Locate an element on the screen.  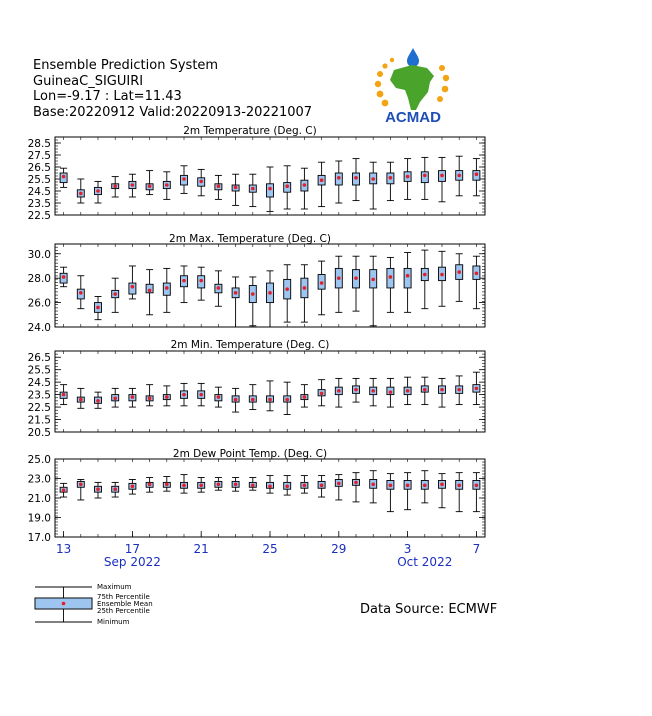
y-tick-label: 28.0 is located at coordinates (39, 279).